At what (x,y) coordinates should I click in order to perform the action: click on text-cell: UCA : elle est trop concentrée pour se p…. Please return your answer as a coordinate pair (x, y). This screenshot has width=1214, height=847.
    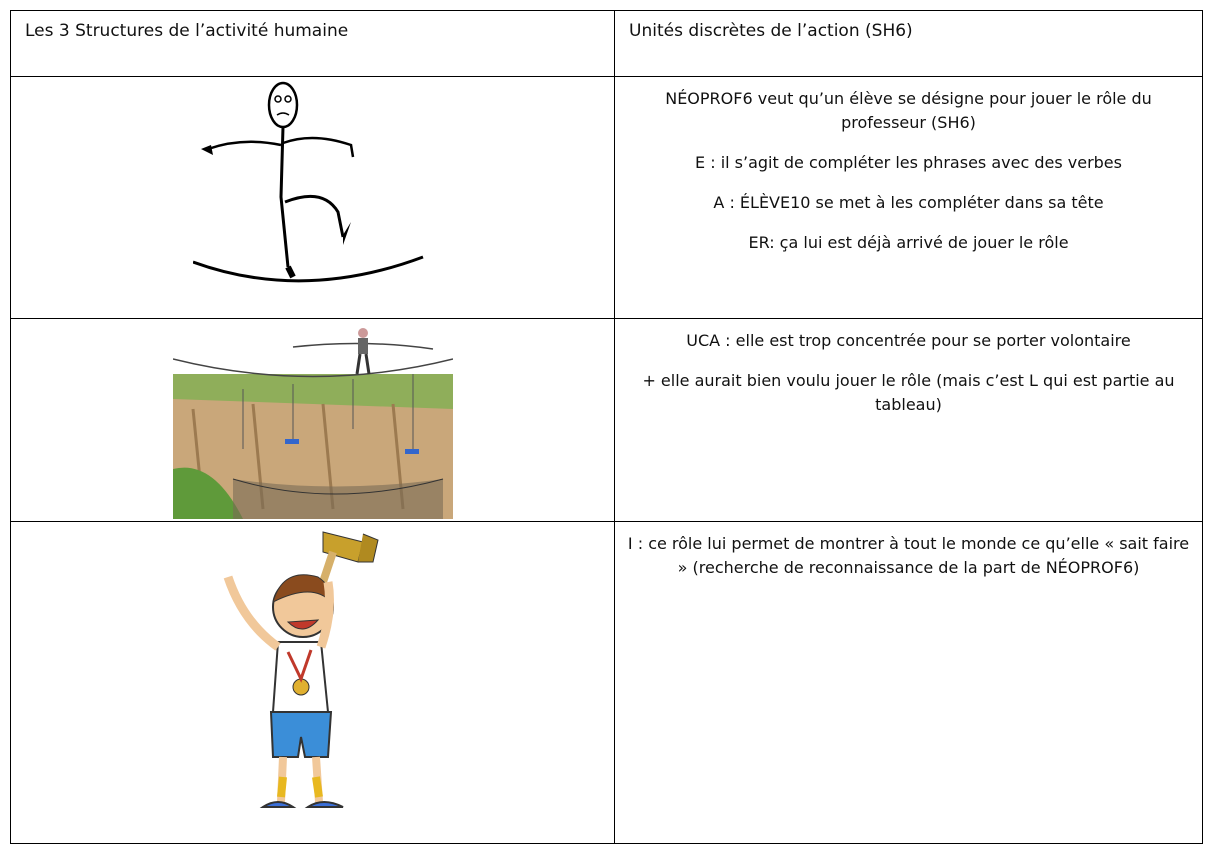
    Looking at the image, I should click on (908, 420).